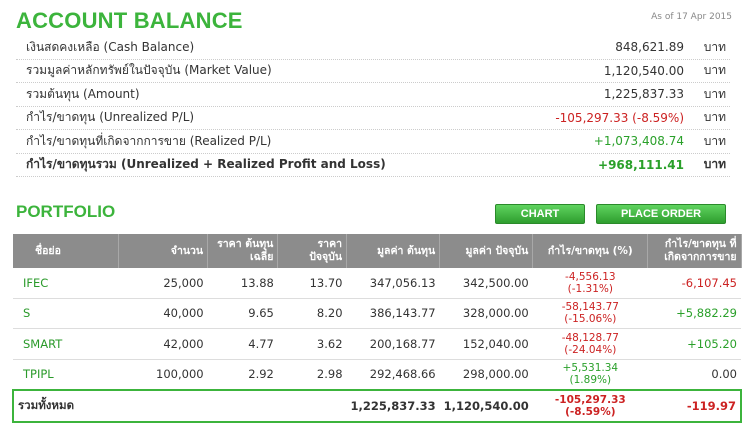 The height and width of the screenshot is (430, 746). What do you see at coordinates (590, 319) in the screenshot?
I see `pl-pct: (-15.06%)` at bounding box center [590, 319].